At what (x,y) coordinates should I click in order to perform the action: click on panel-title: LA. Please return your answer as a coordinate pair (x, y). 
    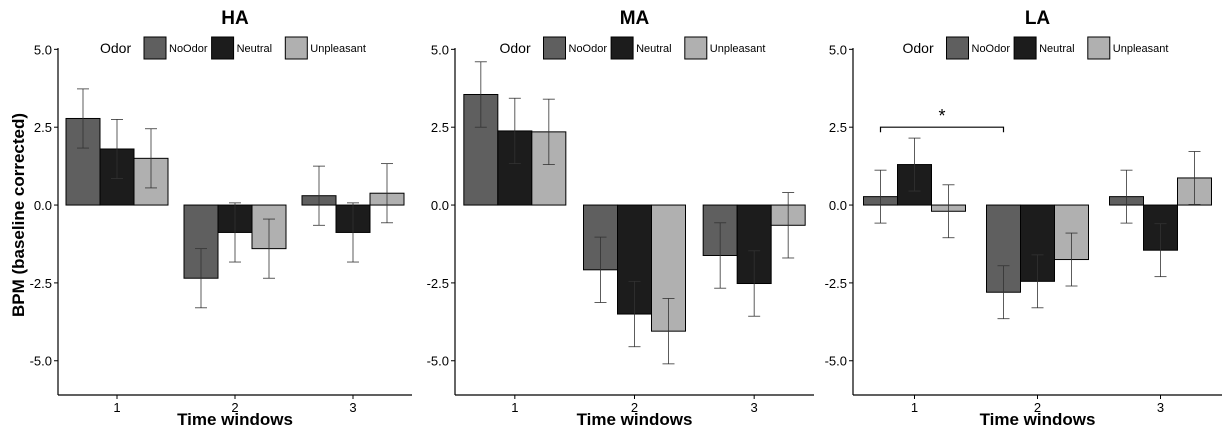
    Looking at the image, I should click on (1038, 18).